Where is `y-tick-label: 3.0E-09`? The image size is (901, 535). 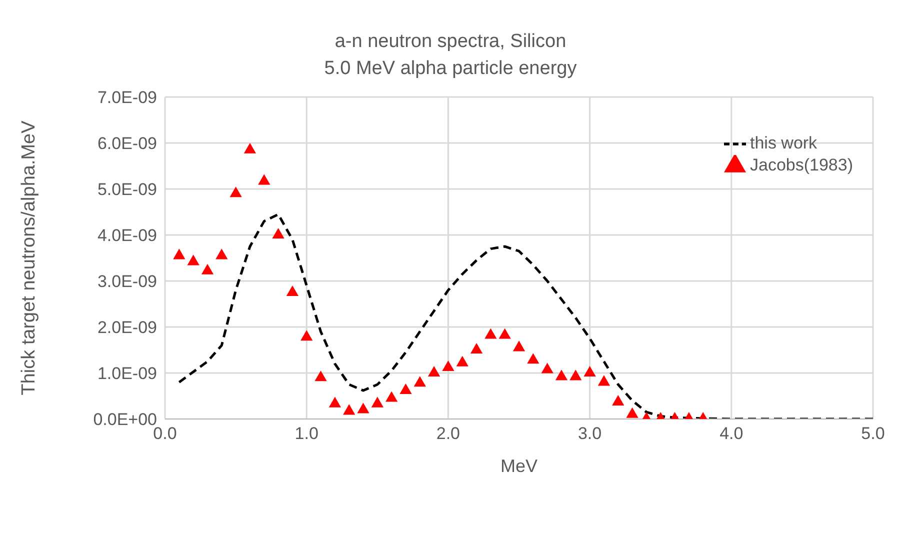 y-tick-label: 3.0E-09 is located at coordinates (127, 282).